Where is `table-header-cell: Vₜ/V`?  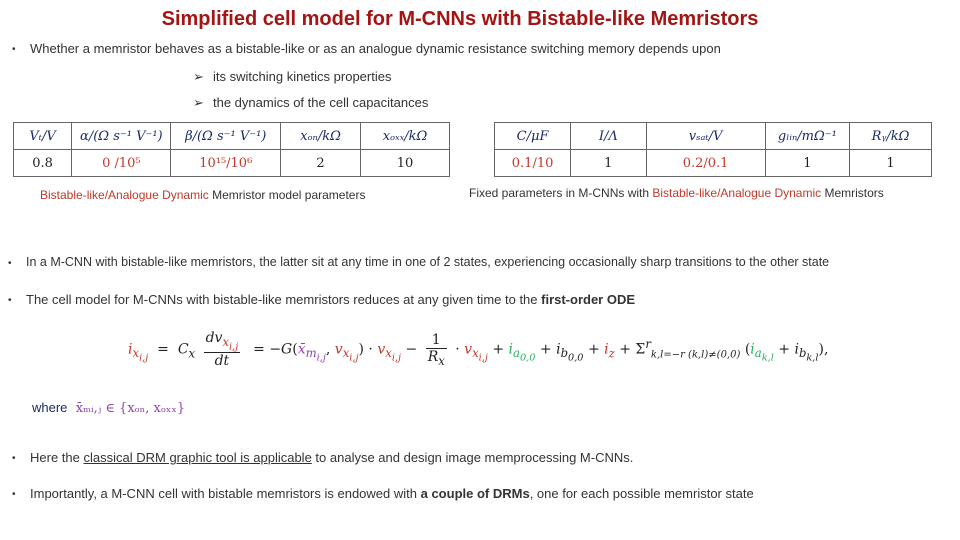
table-header-cell: Vₜ/V is located at coordinates (42, 136).